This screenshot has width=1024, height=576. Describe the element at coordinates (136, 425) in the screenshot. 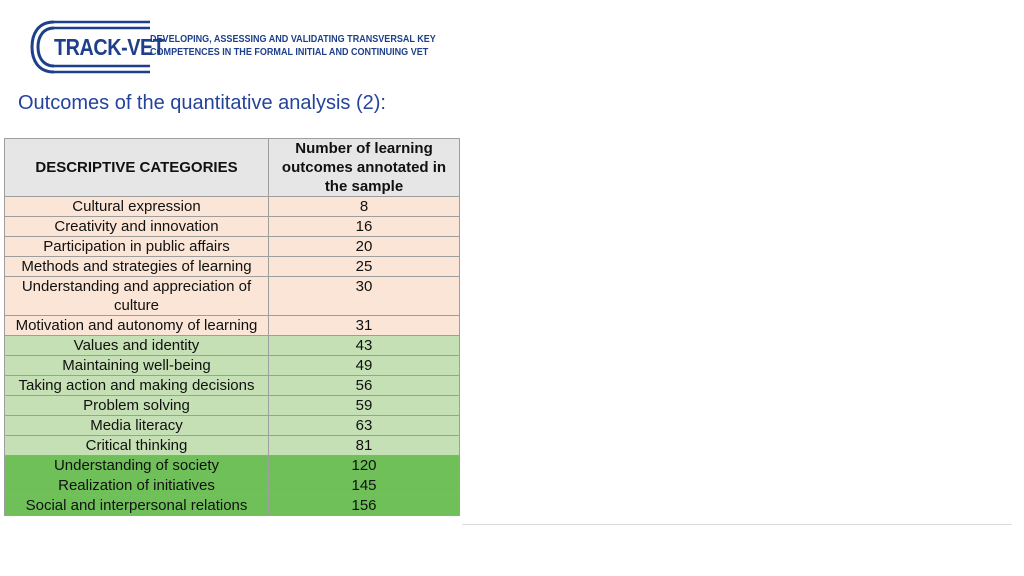

I see `category-cell: Media literacy` at that location.